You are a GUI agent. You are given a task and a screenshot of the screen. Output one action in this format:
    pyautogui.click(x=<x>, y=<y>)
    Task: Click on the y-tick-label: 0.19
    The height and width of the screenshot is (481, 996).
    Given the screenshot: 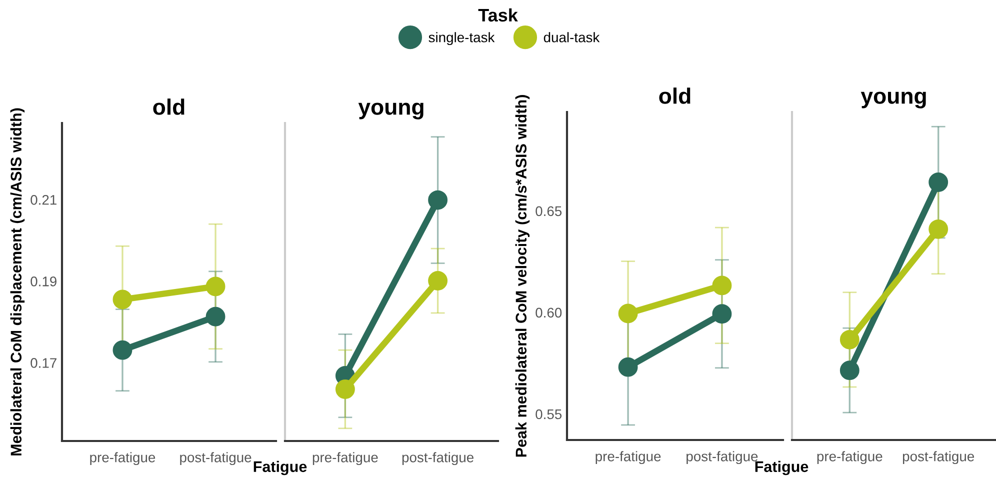 What is the action you would take?
    pyautogui.click(x=43, y=281)
    